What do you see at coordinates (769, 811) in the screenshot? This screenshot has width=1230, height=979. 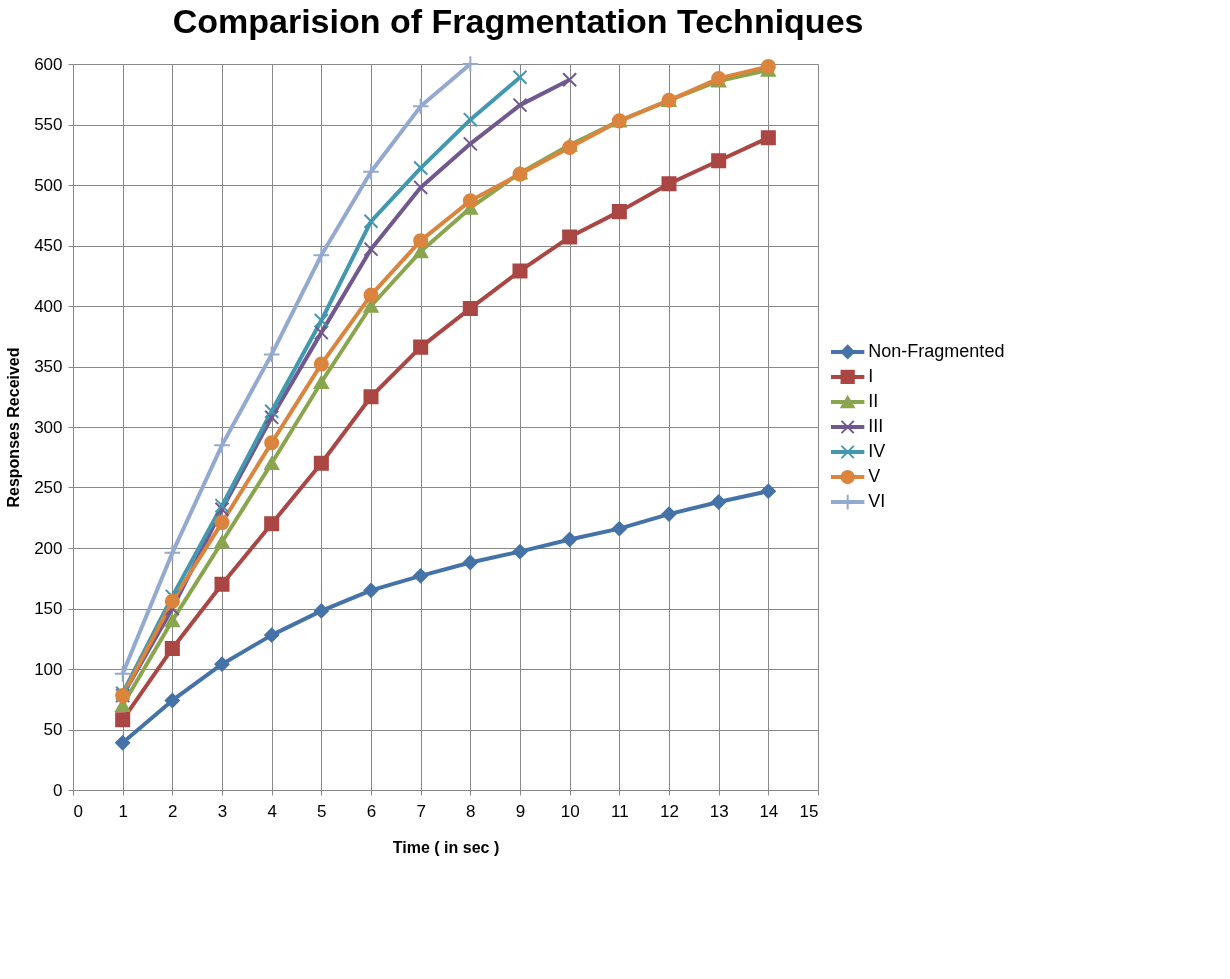 I see `x-tick-label: 14` at bounding box center [769, 811].